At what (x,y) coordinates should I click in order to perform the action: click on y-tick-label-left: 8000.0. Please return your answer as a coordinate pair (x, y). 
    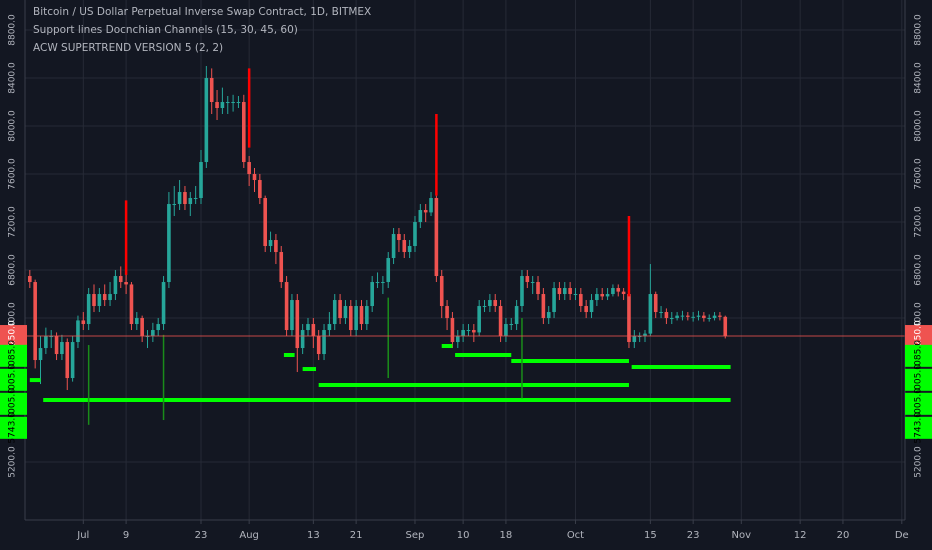
    Looking at the image, I should click on (13, 126).